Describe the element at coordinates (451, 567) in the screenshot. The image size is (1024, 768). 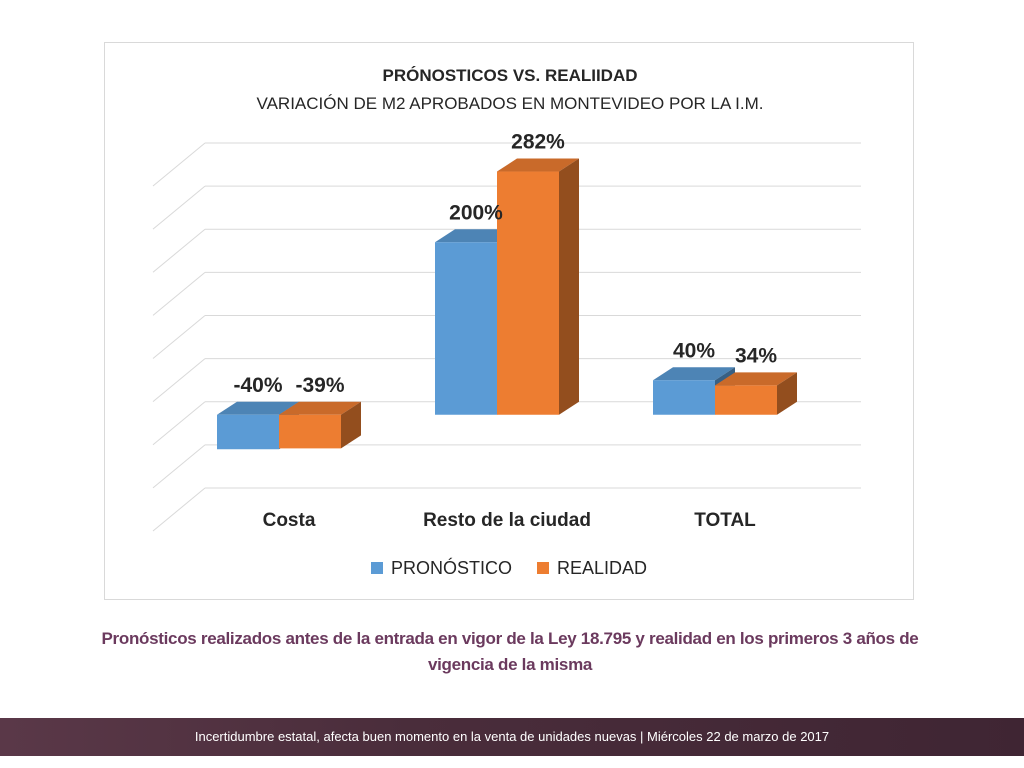
I see `legend-label: PRONÓSTICO` at that location.